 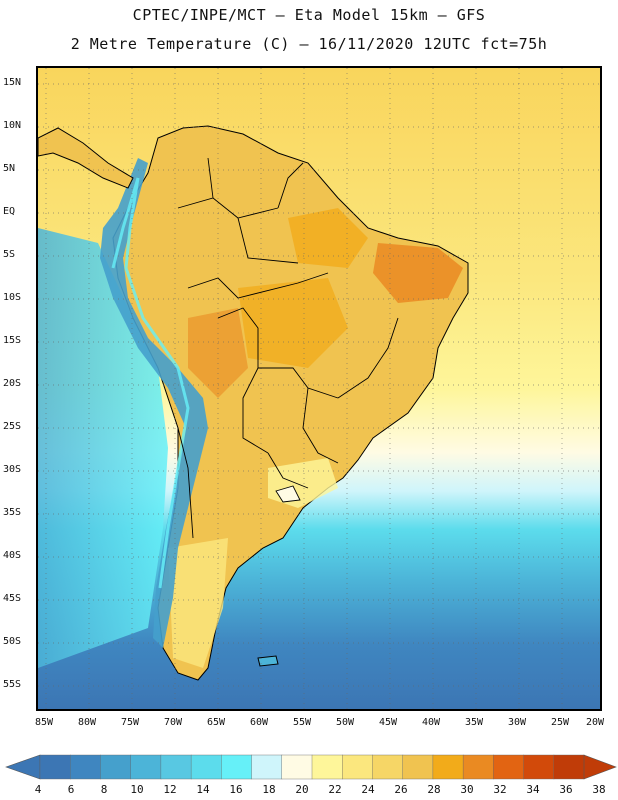 I want to click on colorbar-cells, so click(x=312, y=767).